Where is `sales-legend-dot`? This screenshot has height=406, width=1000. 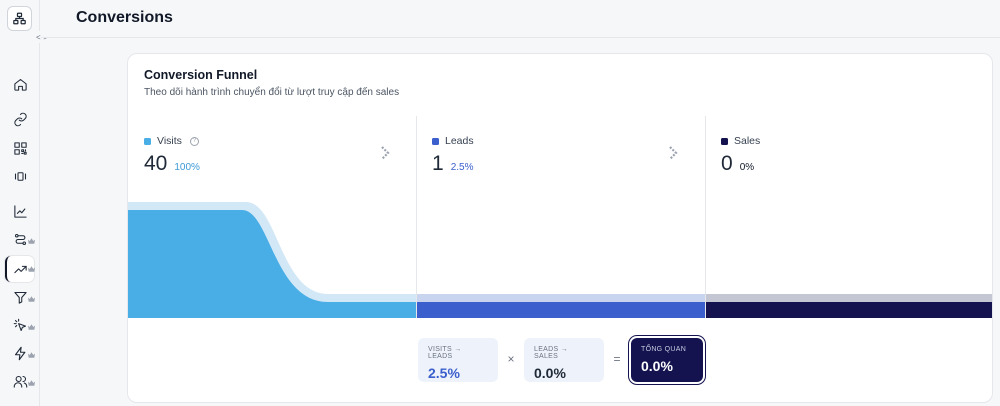
sales-legend-dot is located at coordinates (724, 141).